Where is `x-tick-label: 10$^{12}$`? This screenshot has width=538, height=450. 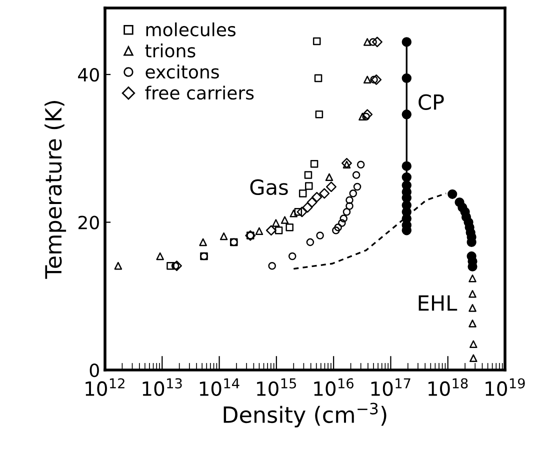
x-tick-label: 10$^{12}$ is located at coordinates (105, 387).